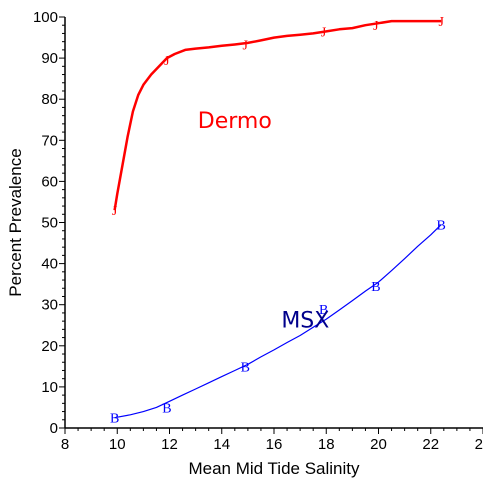 This screenshot has height=483, width=483. I want to click on y-tick-label: 10, so click(49, 387).